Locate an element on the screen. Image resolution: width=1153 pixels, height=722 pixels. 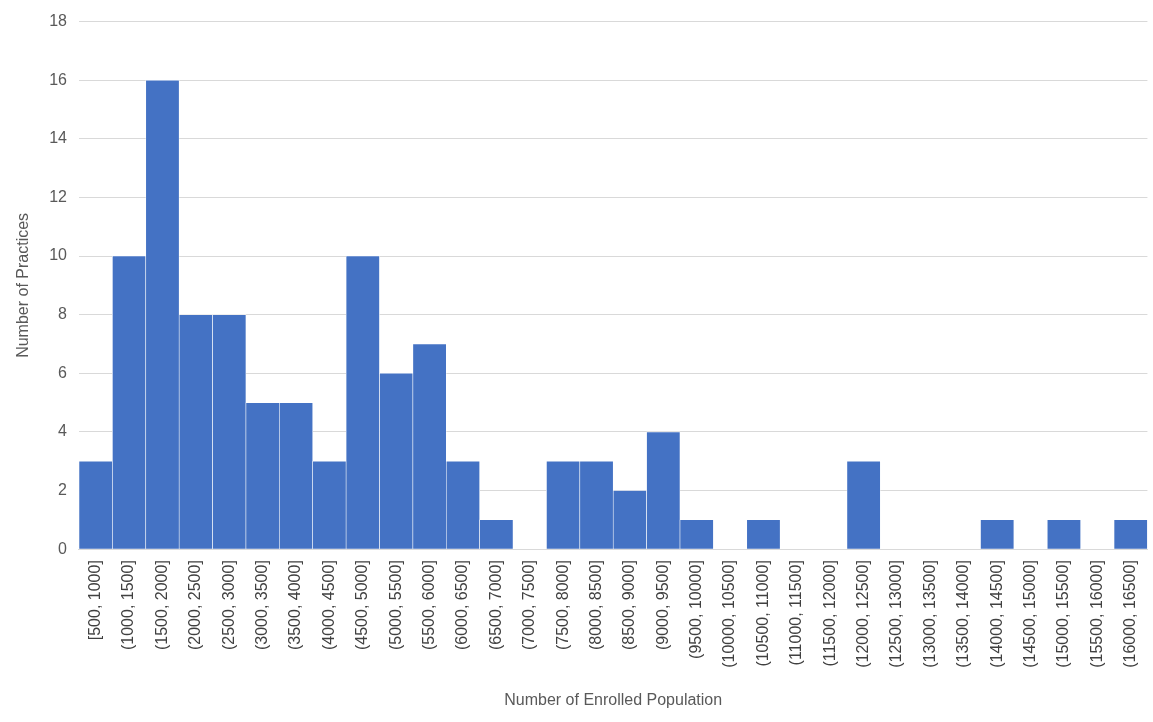
x-tick-label: (8000, 8500] is located at coordinates (595, 605).